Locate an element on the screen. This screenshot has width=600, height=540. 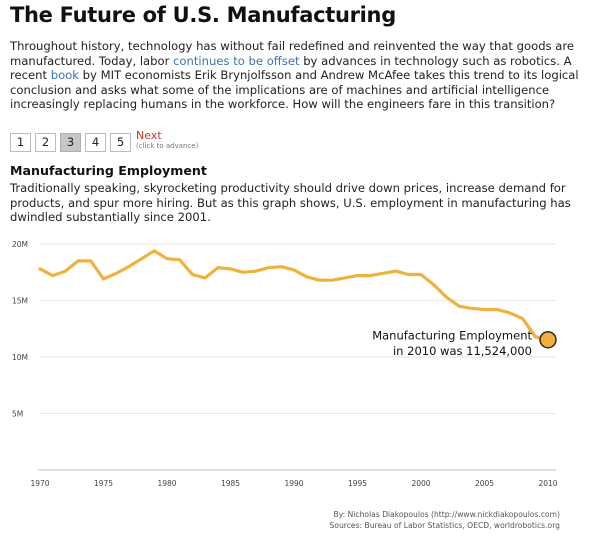
employment-series-line is located at coordinates (294, 295).